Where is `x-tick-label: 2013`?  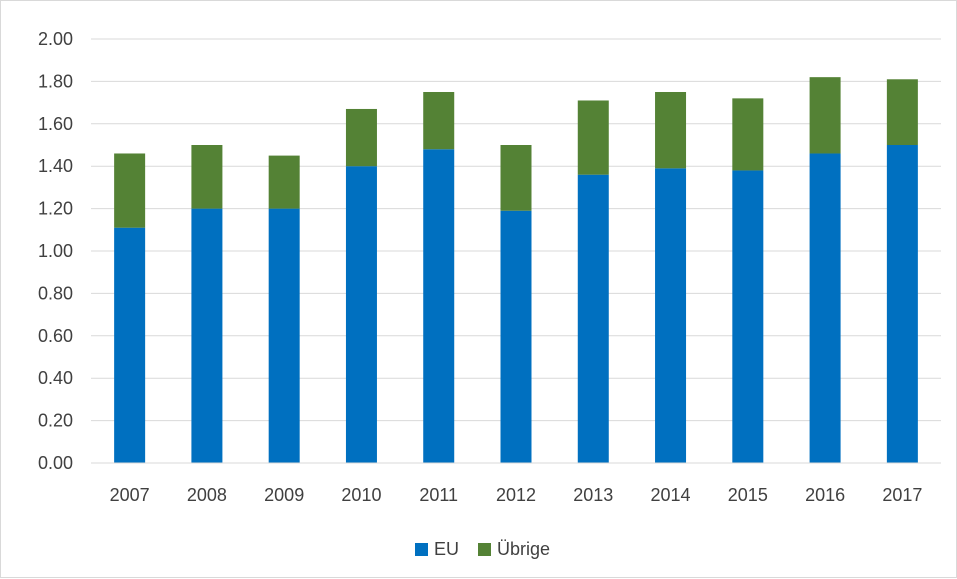 x-tick-label: 2013 is located at coordinates (593, 495).